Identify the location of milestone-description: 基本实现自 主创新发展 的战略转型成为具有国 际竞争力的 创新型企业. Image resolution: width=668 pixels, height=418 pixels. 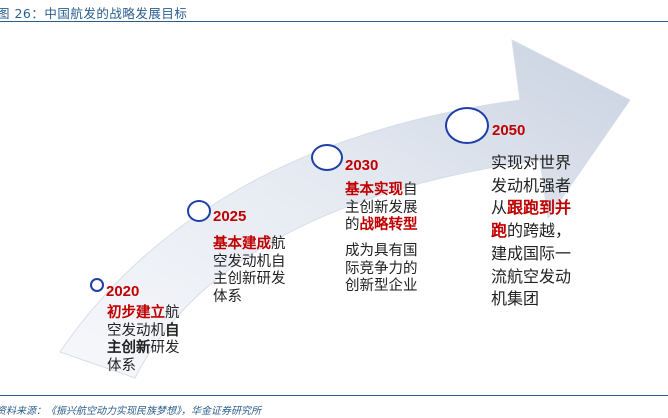
(381, 239).